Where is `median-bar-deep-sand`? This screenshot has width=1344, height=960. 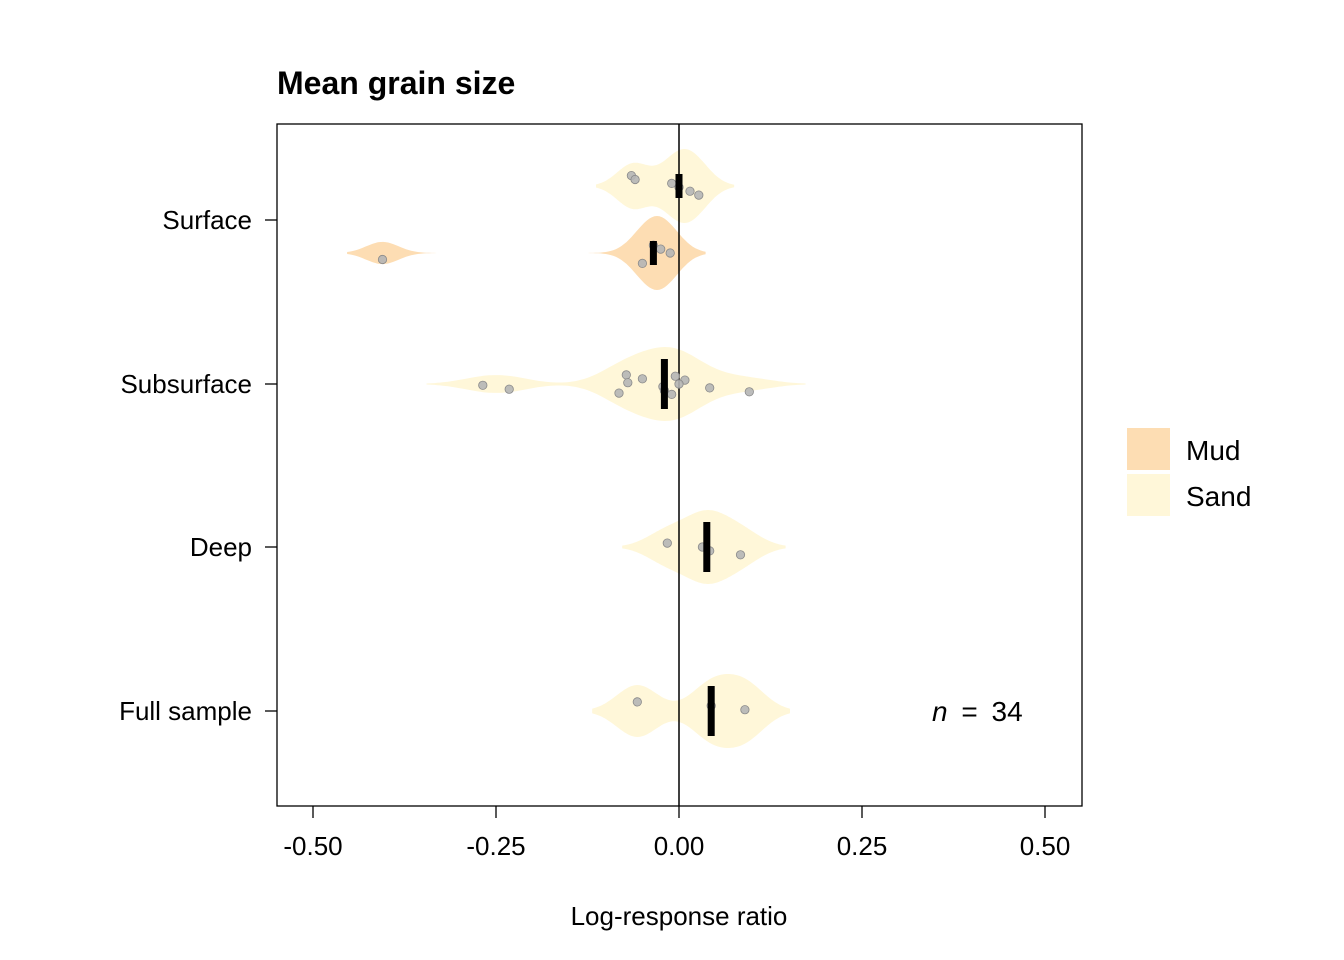 median-bar-deep-sand is located at coordinates (707, 547).